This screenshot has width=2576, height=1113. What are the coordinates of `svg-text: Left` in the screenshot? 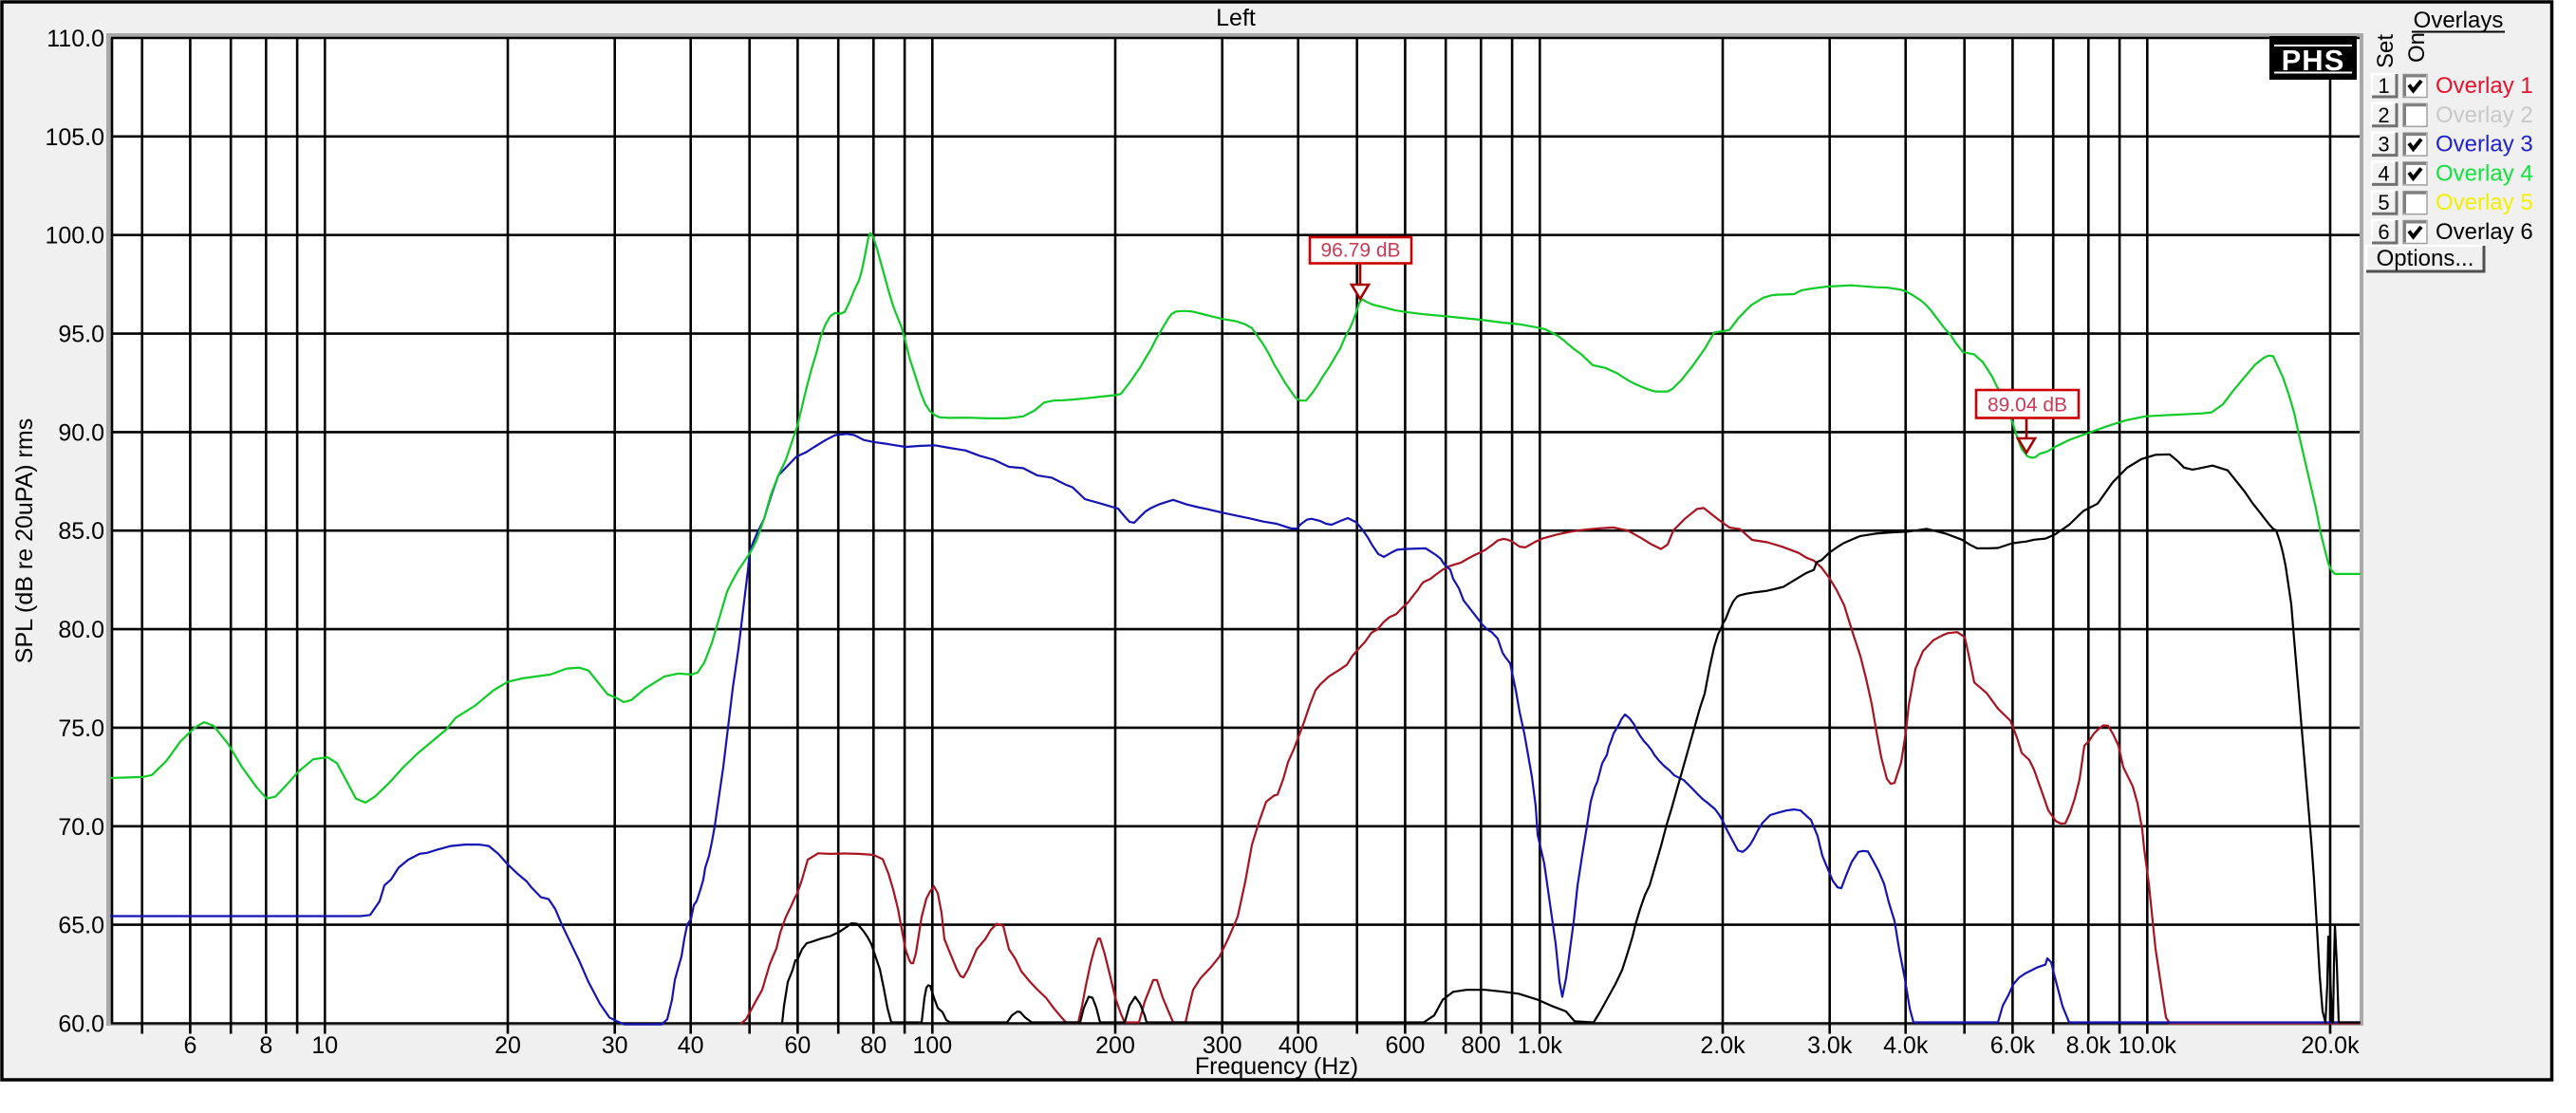 It's located at (1236, 18).